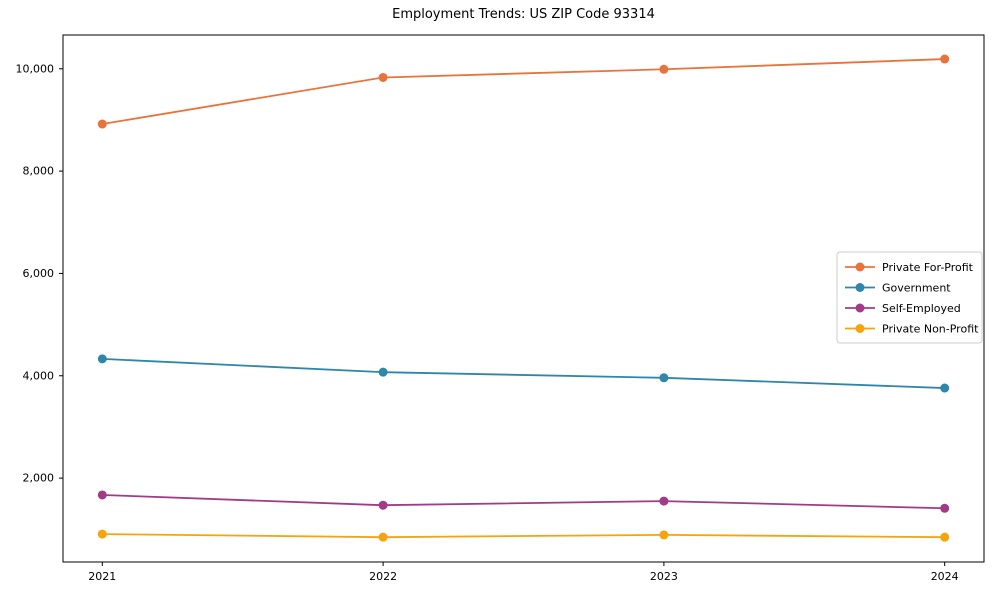 The width and height of the screenshot is (1000, 600). Describe the element at coordinates (102, 576) in the screenshot. I see `x-axis-tick-label: 2021` at that location.